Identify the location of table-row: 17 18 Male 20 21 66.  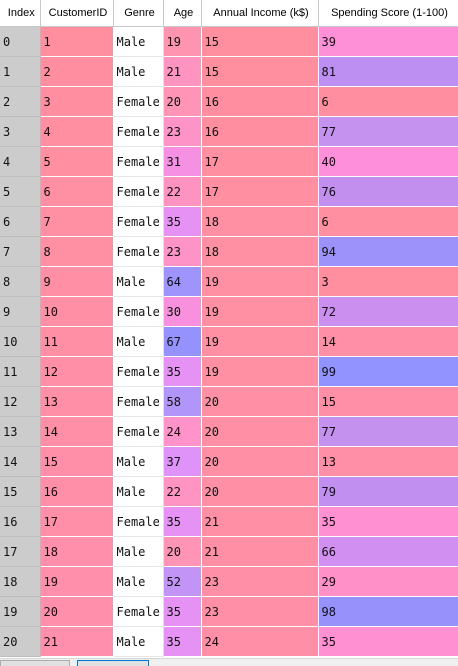
(229, 551).